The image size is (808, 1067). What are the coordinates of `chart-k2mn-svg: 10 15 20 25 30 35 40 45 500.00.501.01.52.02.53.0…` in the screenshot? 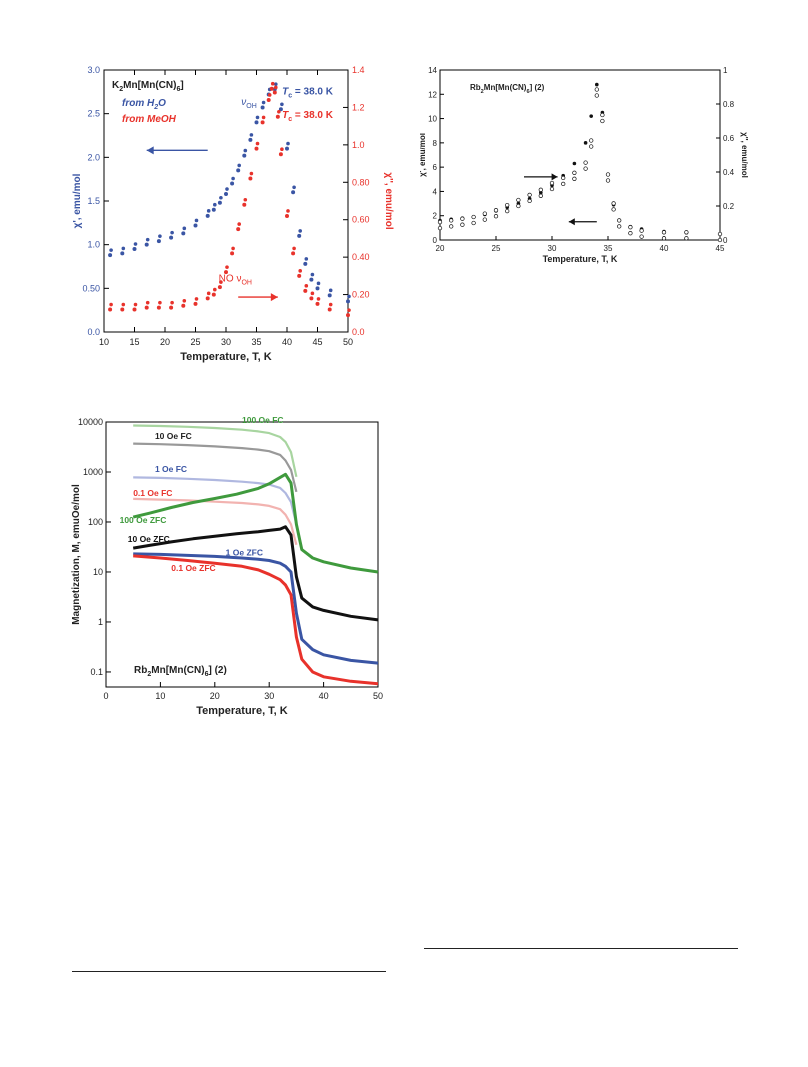 It's located at (233, 214).